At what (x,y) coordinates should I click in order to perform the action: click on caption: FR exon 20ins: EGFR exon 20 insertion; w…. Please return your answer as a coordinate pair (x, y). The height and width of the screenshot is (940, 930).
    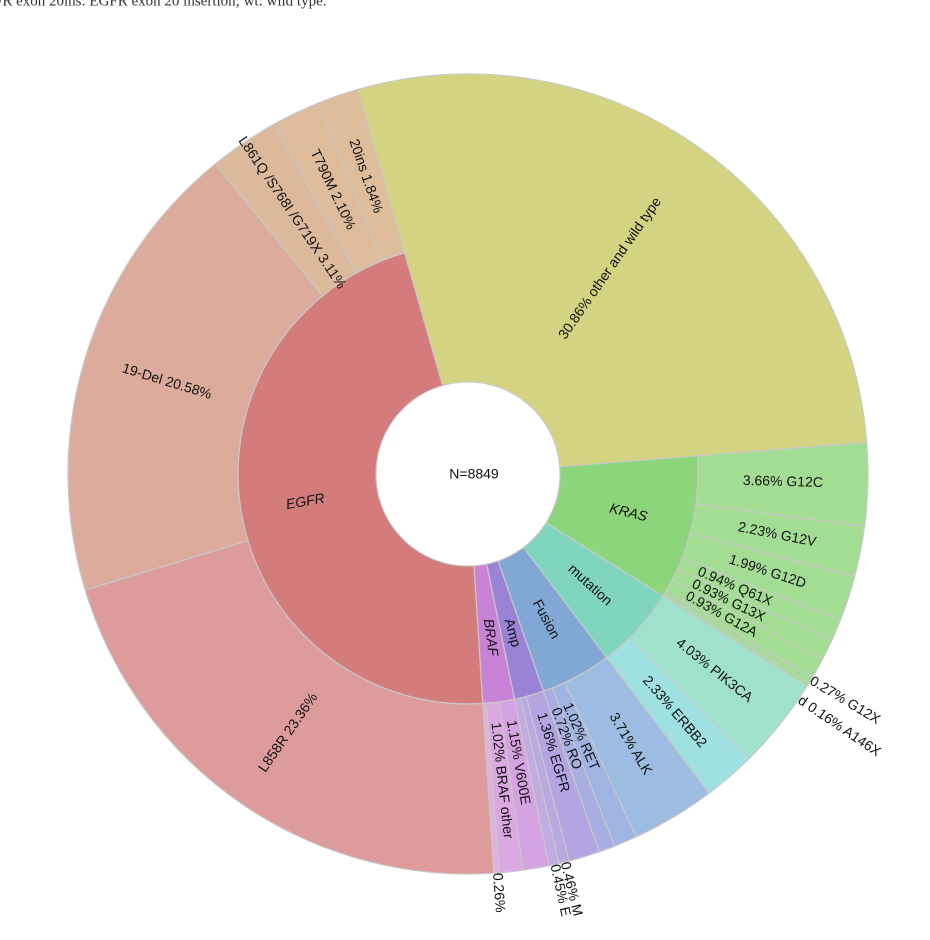
    Looking at the image, I should click on (163, 4).